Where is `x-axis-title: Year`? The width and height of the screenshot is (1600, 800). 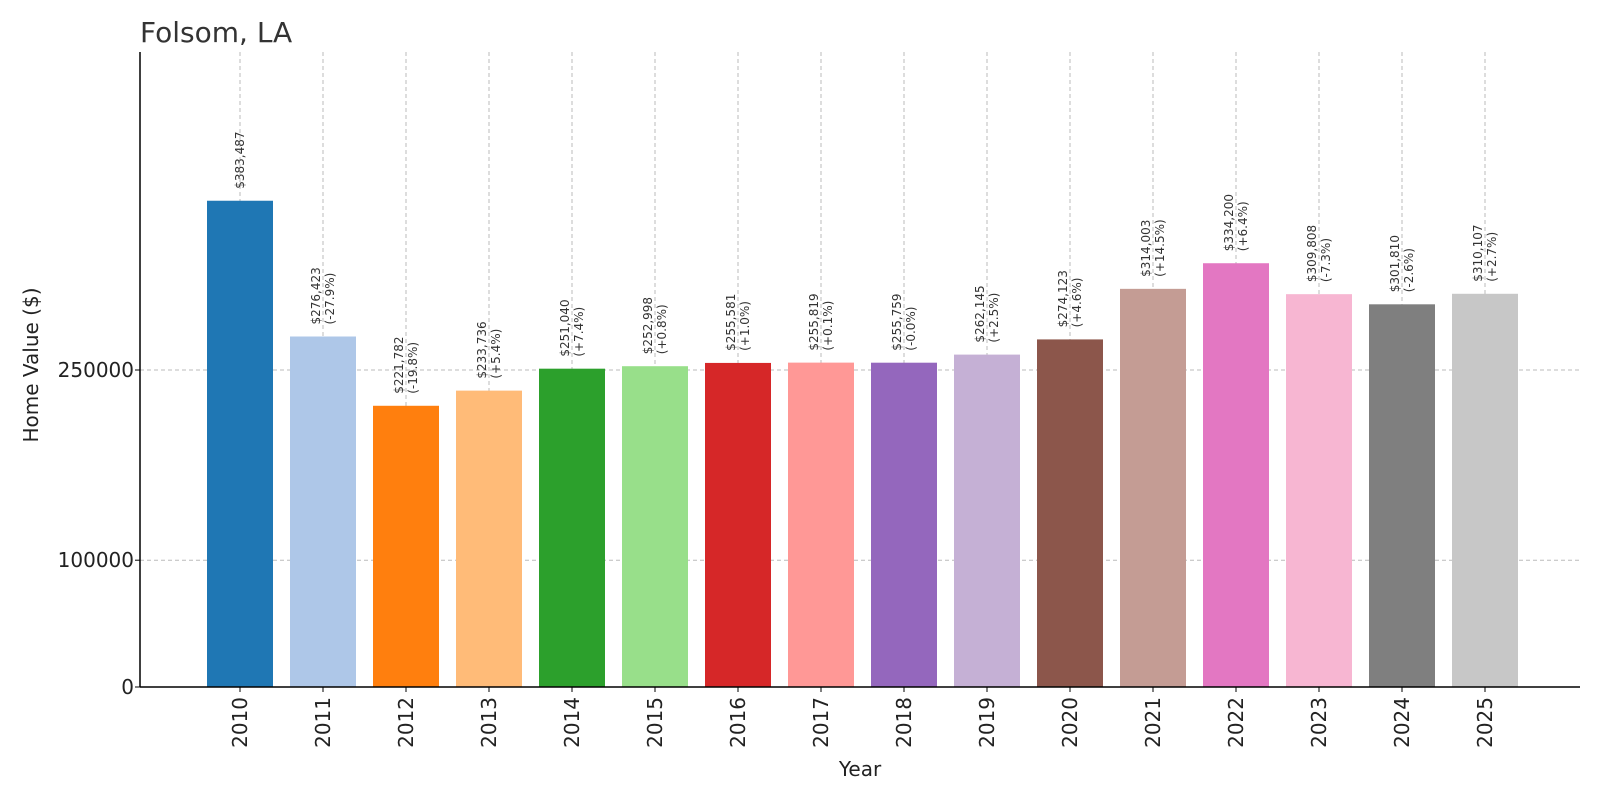
x-axis-title: Year is located at coordinates (860, 769).